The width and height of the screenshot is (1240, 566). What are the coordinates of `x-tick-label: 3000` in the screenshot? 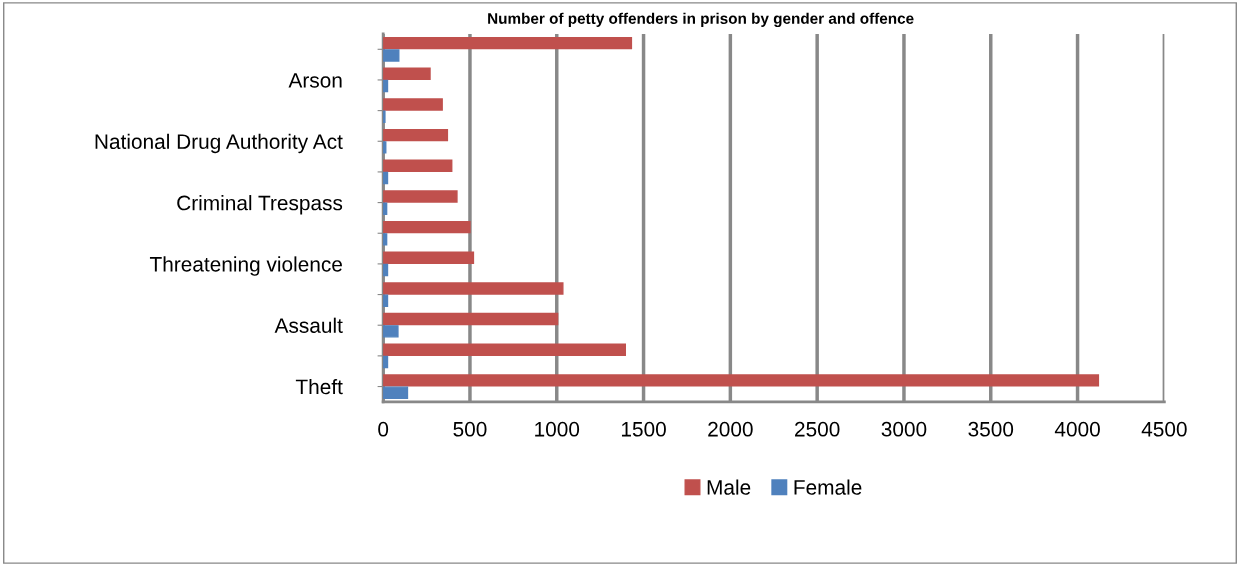 It's located at (904, 429).